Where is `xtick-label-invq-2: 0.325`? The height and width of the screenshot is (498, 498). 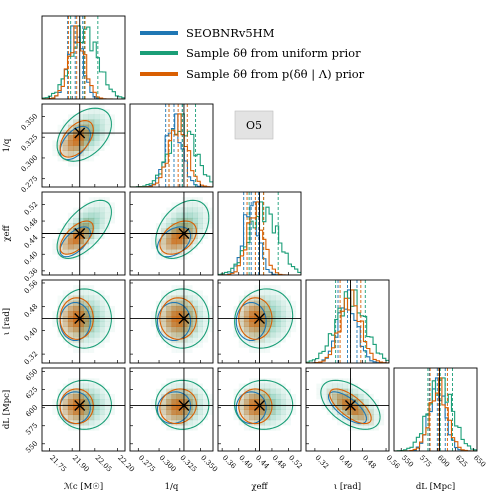
xtick-label-invq-2: 0.325 is located at coordinates (188, 464).